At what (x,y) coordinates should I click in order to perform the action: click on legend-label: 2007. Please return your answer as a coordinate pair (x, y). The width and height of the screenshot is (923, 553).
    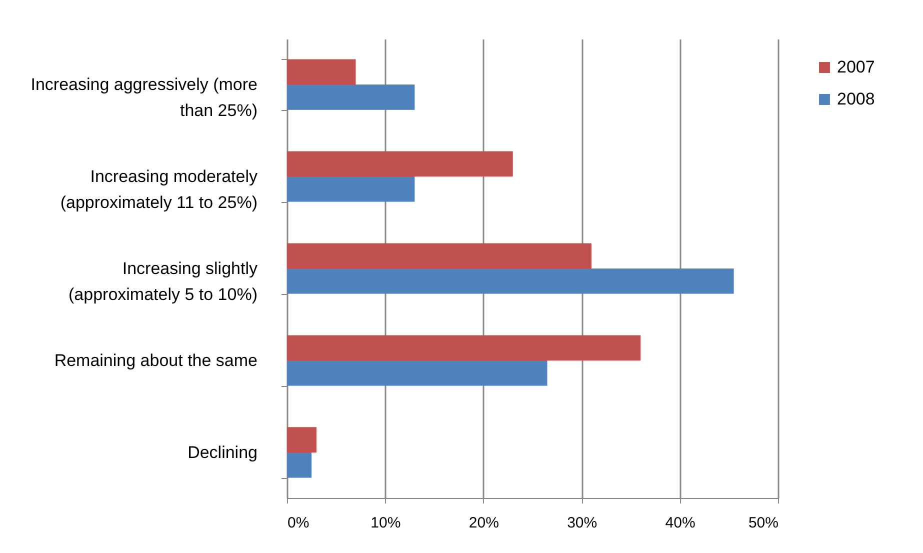
    Looking at the image, I should click on (856, 67).